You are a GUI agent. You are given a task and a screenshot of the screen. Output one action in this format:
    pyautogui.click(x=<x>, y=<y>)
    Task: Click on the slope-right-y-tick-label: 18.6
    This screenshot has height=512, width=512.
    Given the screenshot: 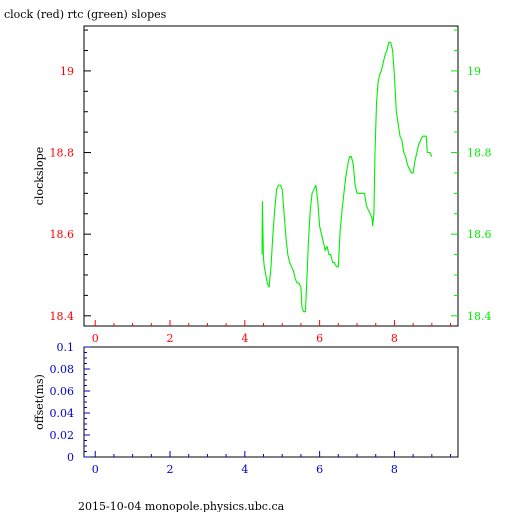 What is the action you would take?
    pyautogui.click(x=479, y=234)
    